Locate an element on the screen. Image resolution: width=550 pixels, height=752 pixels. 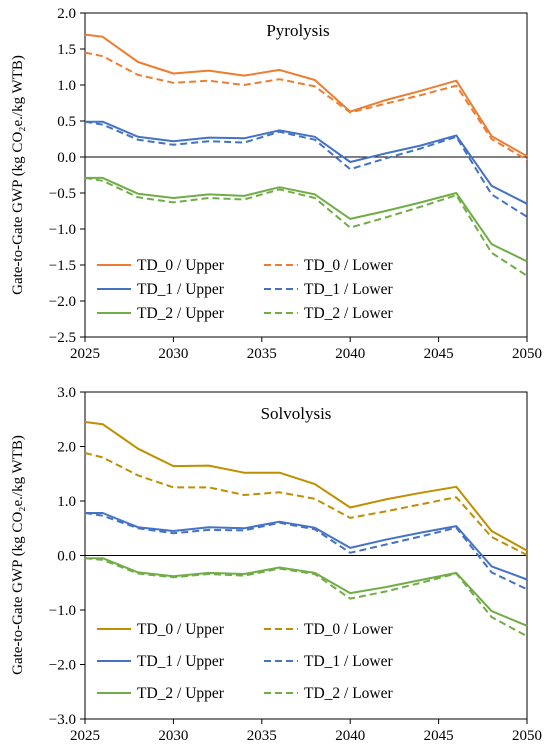
y-tick-label: 3.0 is located at coordinates (66, 393).